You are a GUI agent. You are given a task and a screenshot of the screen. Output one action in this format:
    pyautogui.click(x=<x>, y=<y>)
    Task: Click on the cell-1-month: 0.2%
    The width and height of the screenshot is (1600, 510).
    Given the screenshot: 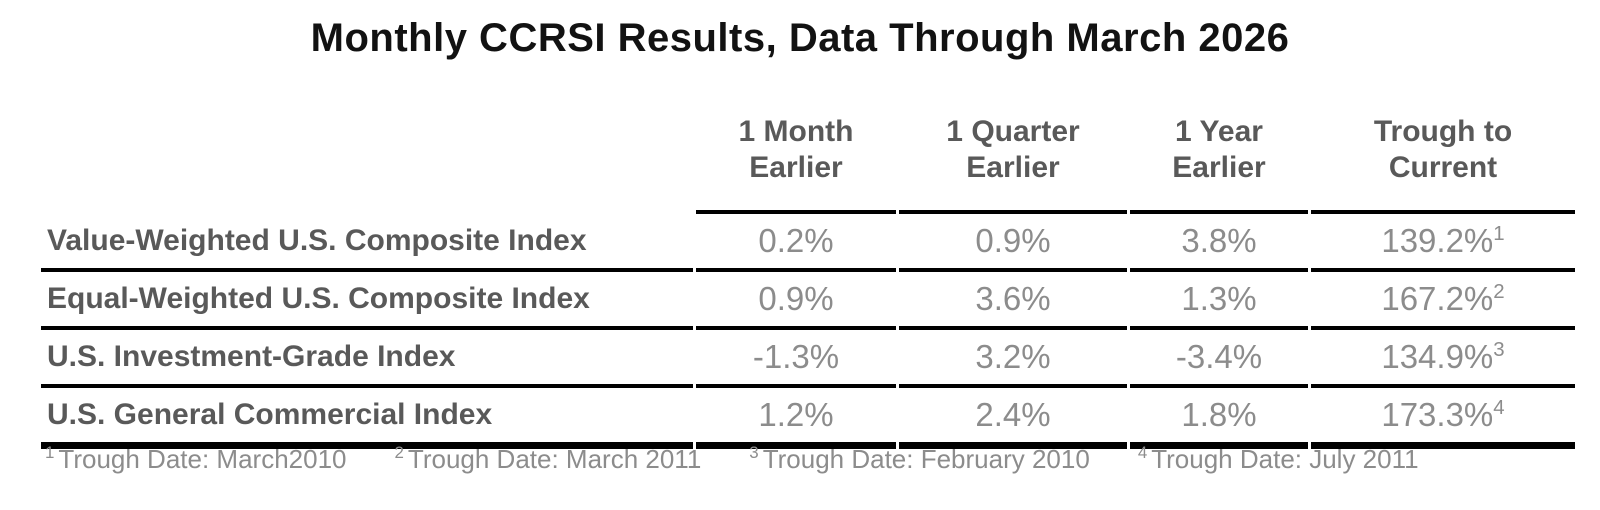 What is the action you would take?
    pyautogui.click(x=796, y=243)
    